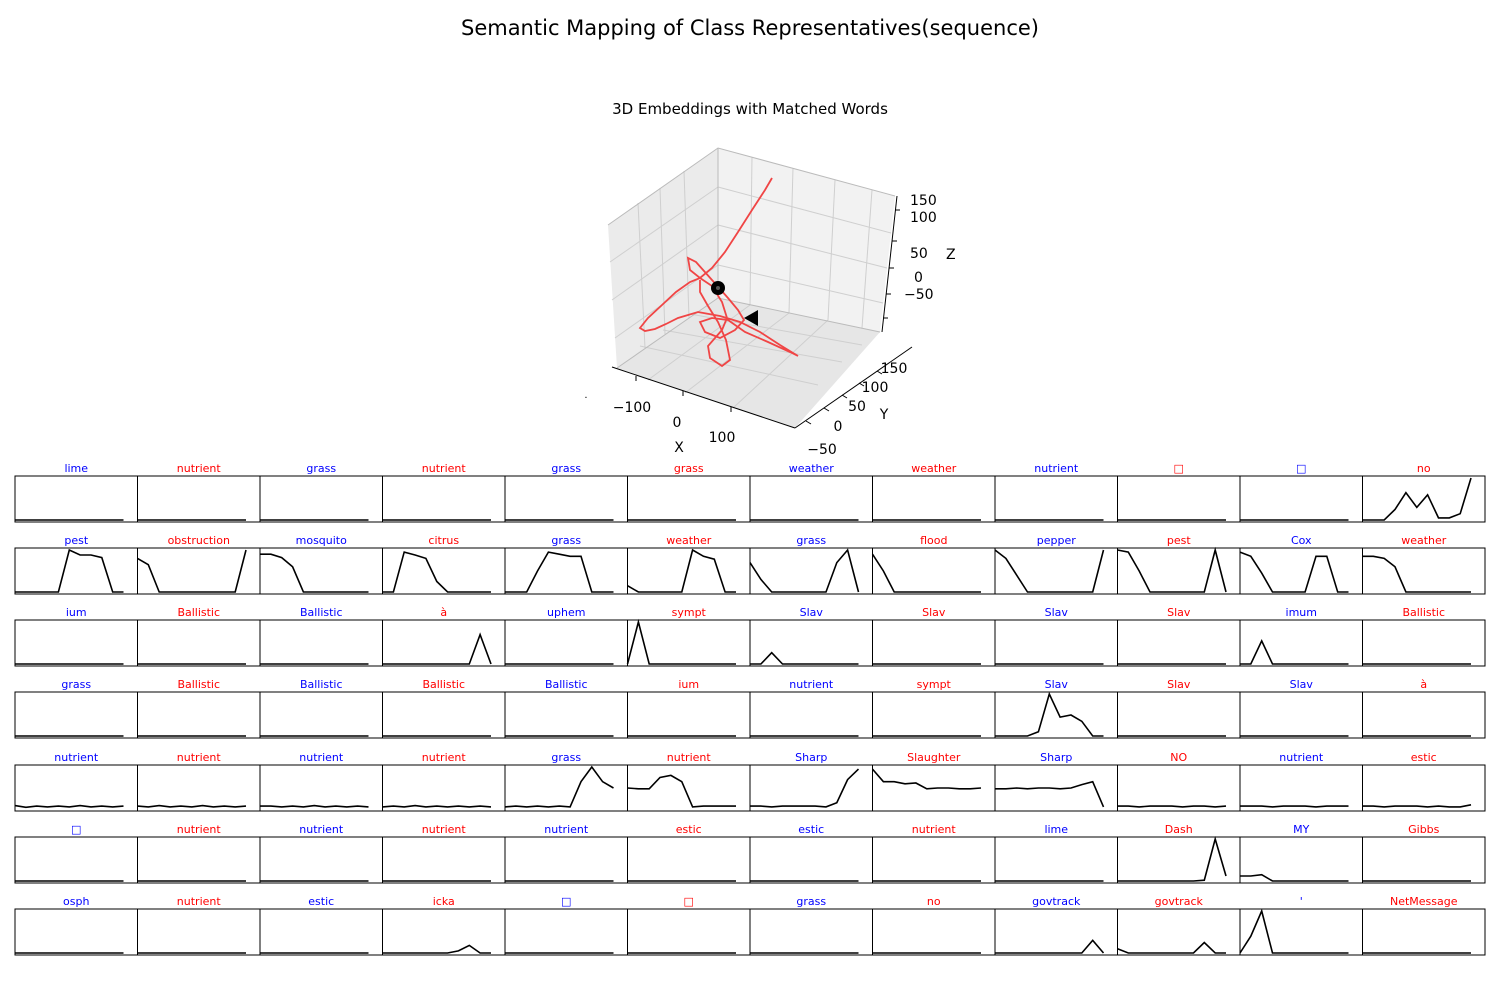 The image size is (1500, 1000). I want to click on y-tick-label: 150, so click(894, 369).